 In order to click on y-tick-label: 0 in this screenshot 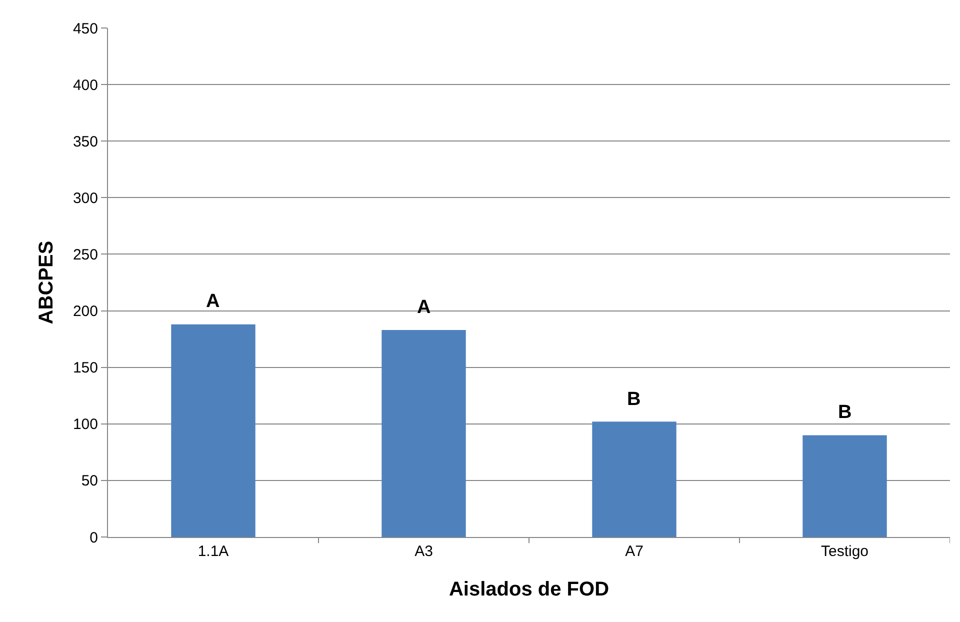, I will do `click(94, 537)`.